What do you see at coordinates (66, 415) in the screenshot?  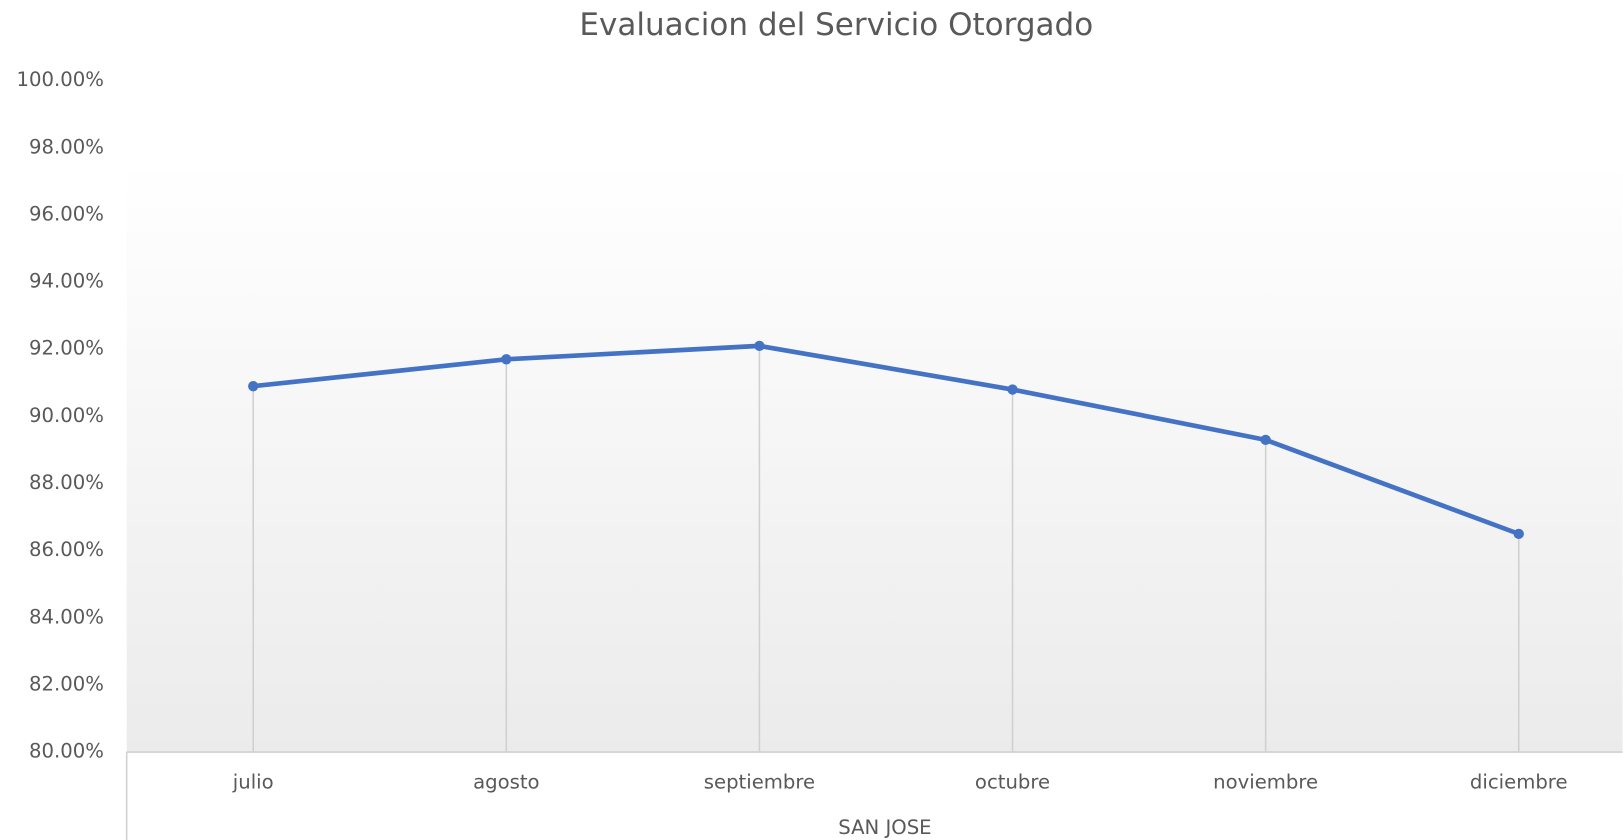 I see `y-tick-label: 90.00%` at bounding box center [66, 415].